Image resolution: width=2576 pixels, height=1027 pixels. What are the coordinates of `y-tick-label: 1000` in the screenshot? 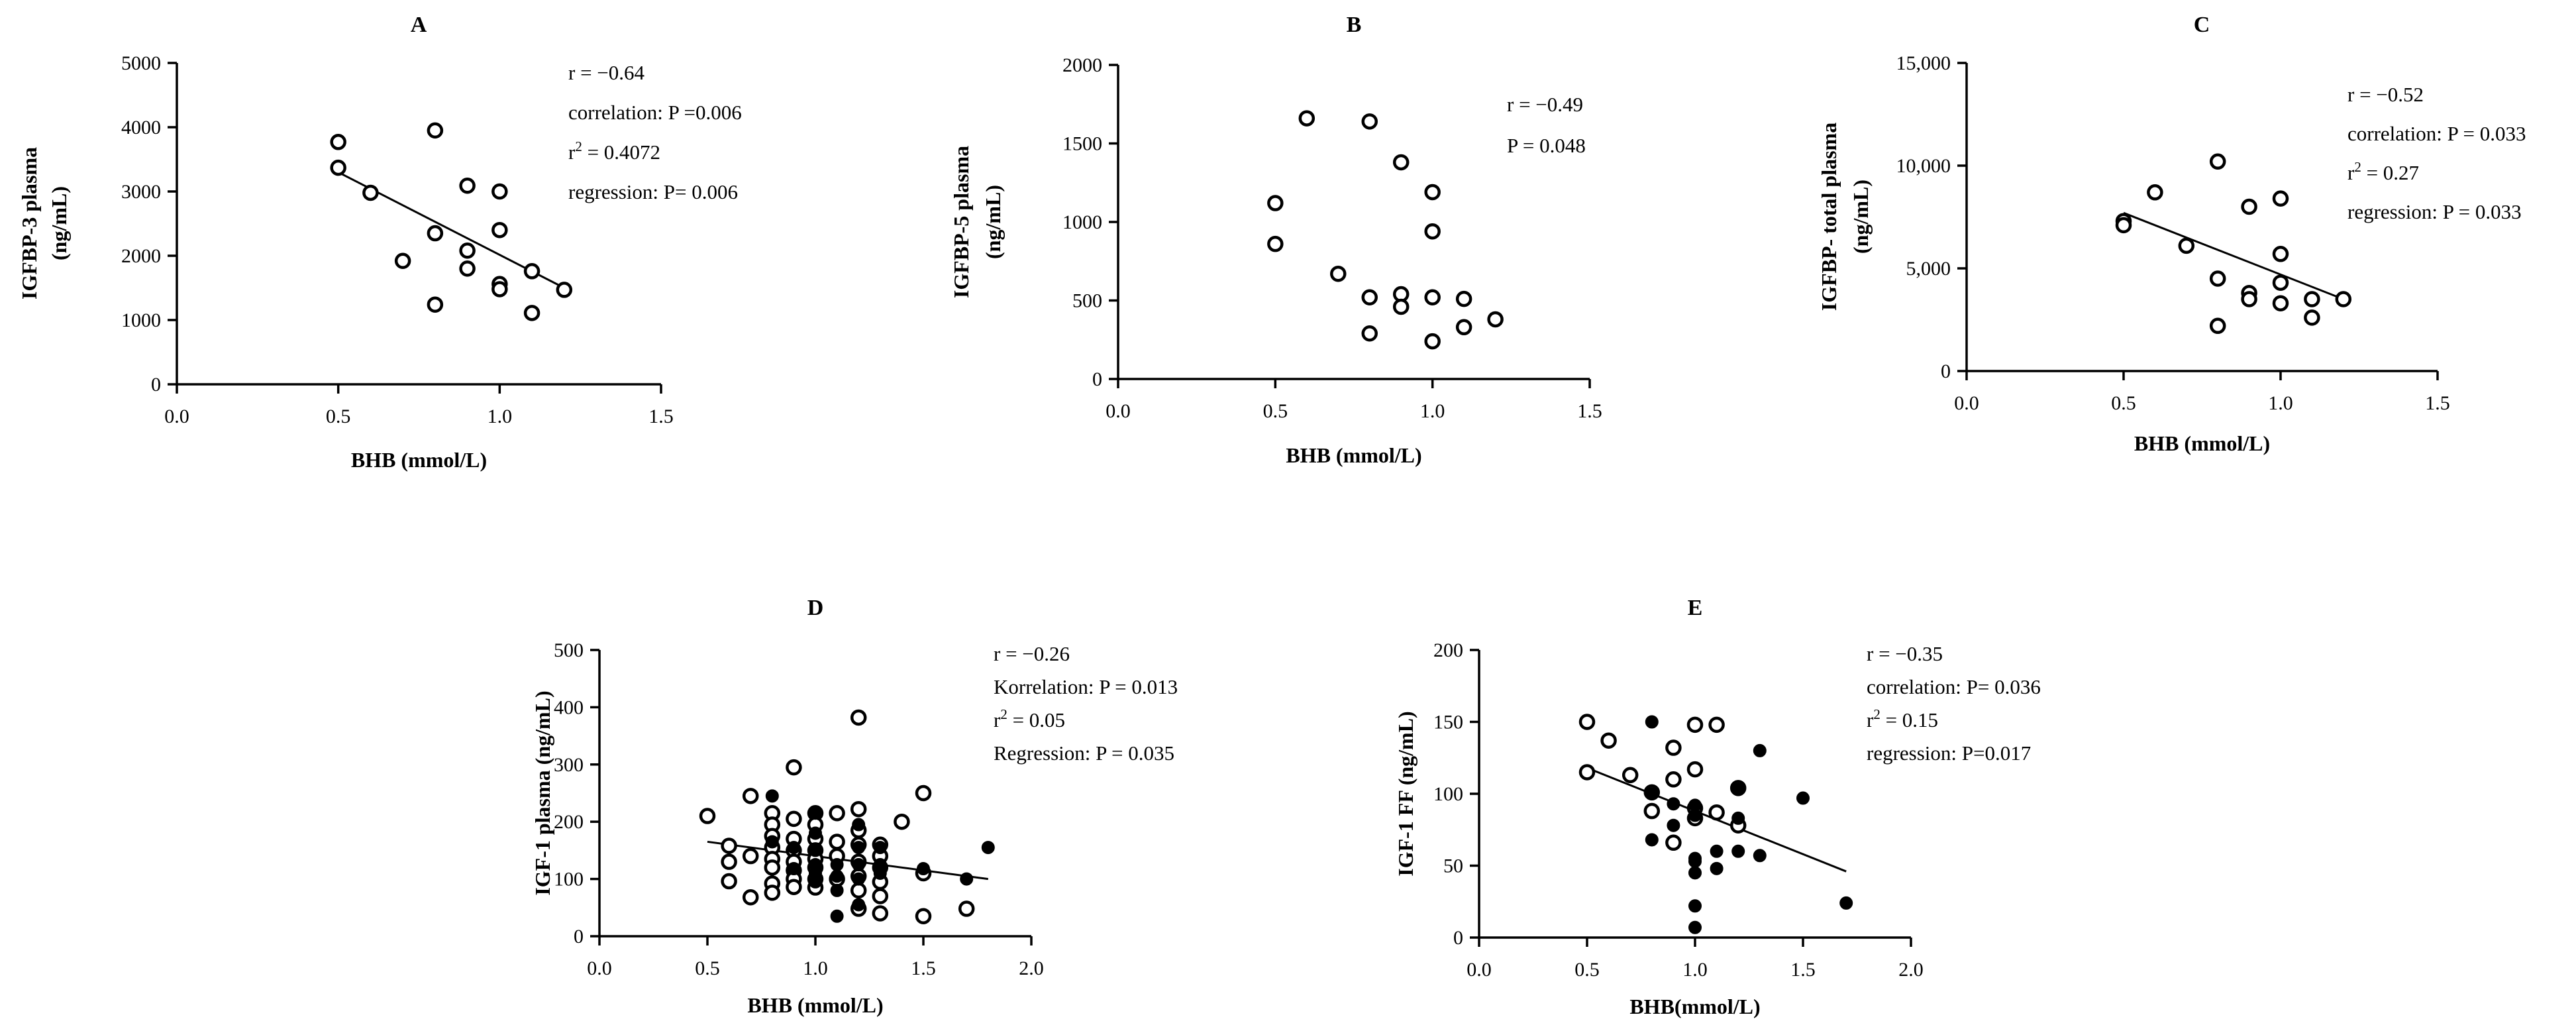 It's located at (1082, 222).